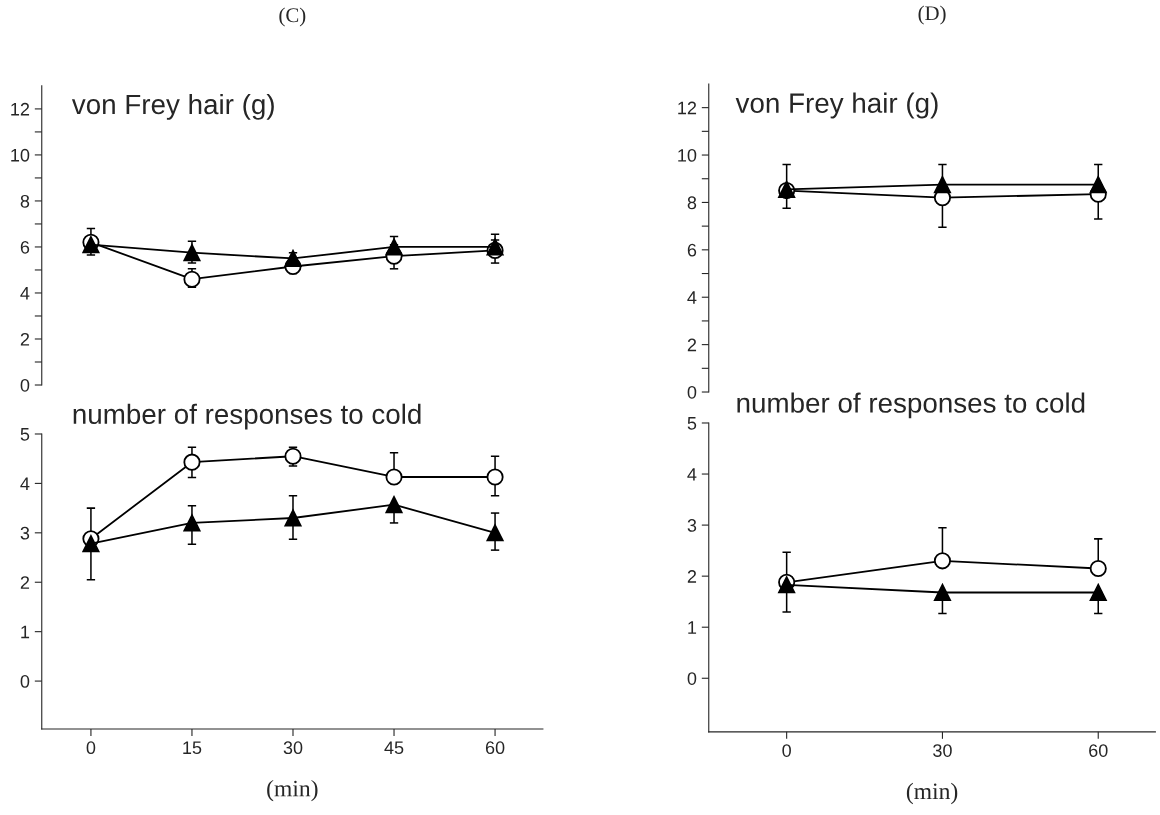 The image size is (1160, 815). Describe the element at coordinates (292, 17) in the screenshot. I see `chart-title: (C)` at that location.